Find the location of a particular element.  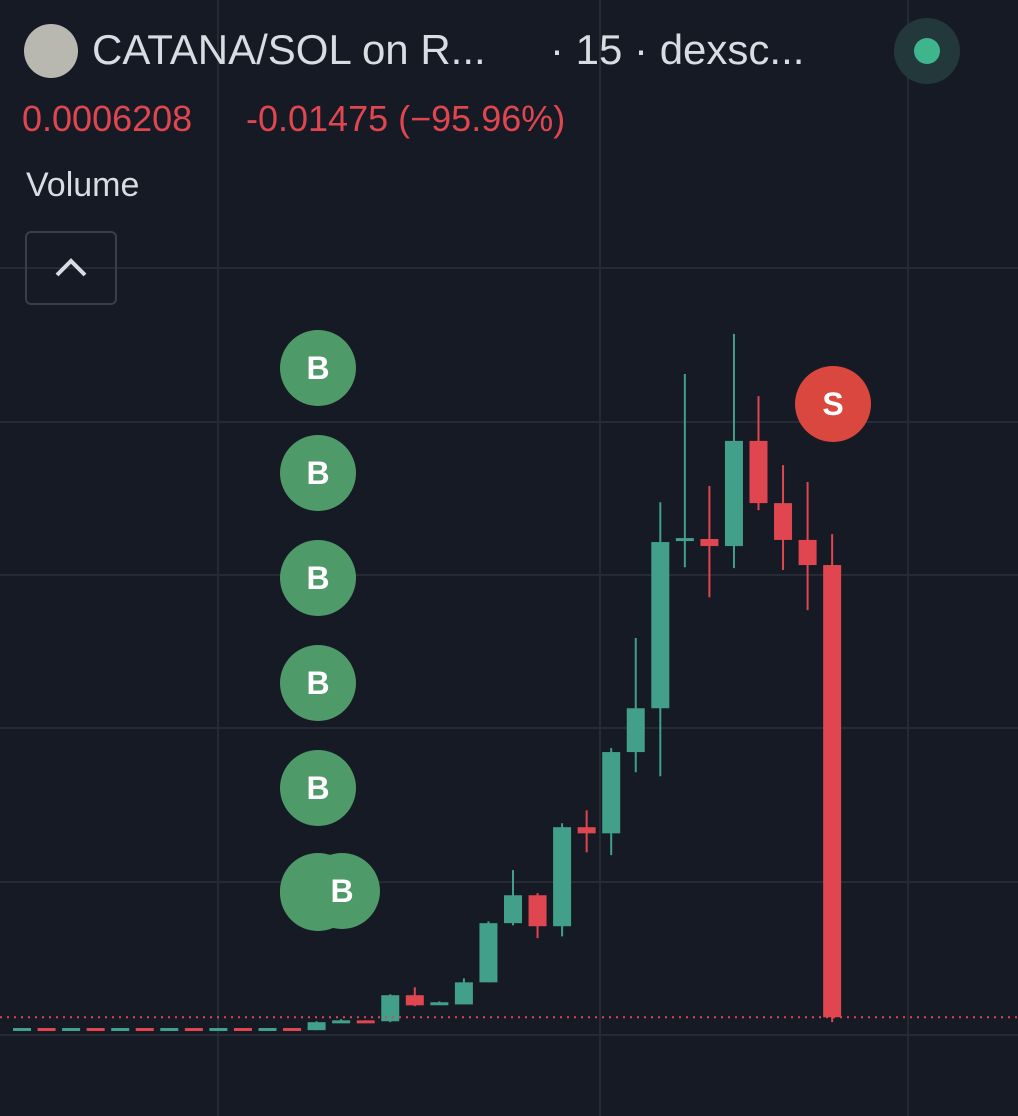

change-pct: (−95.96%) is located at coordinates (482, 118).